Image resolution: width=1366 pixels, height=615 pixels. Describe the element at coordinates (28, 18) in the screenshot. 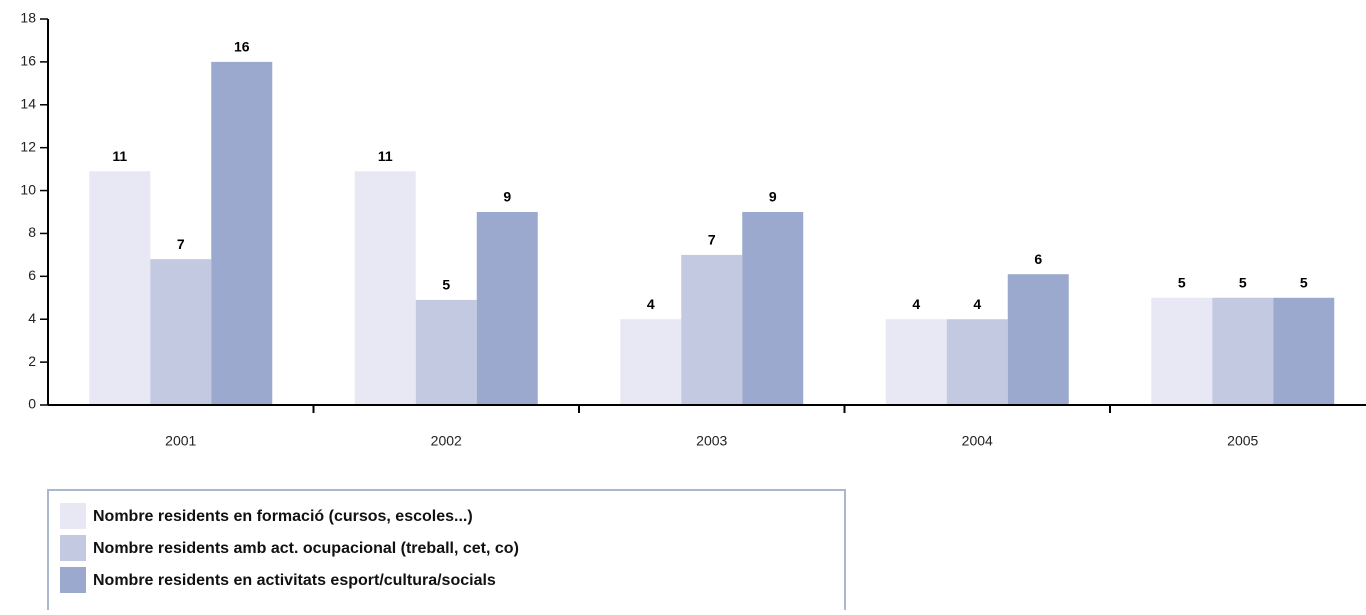

I see `y-tick-label: 18` at that location.